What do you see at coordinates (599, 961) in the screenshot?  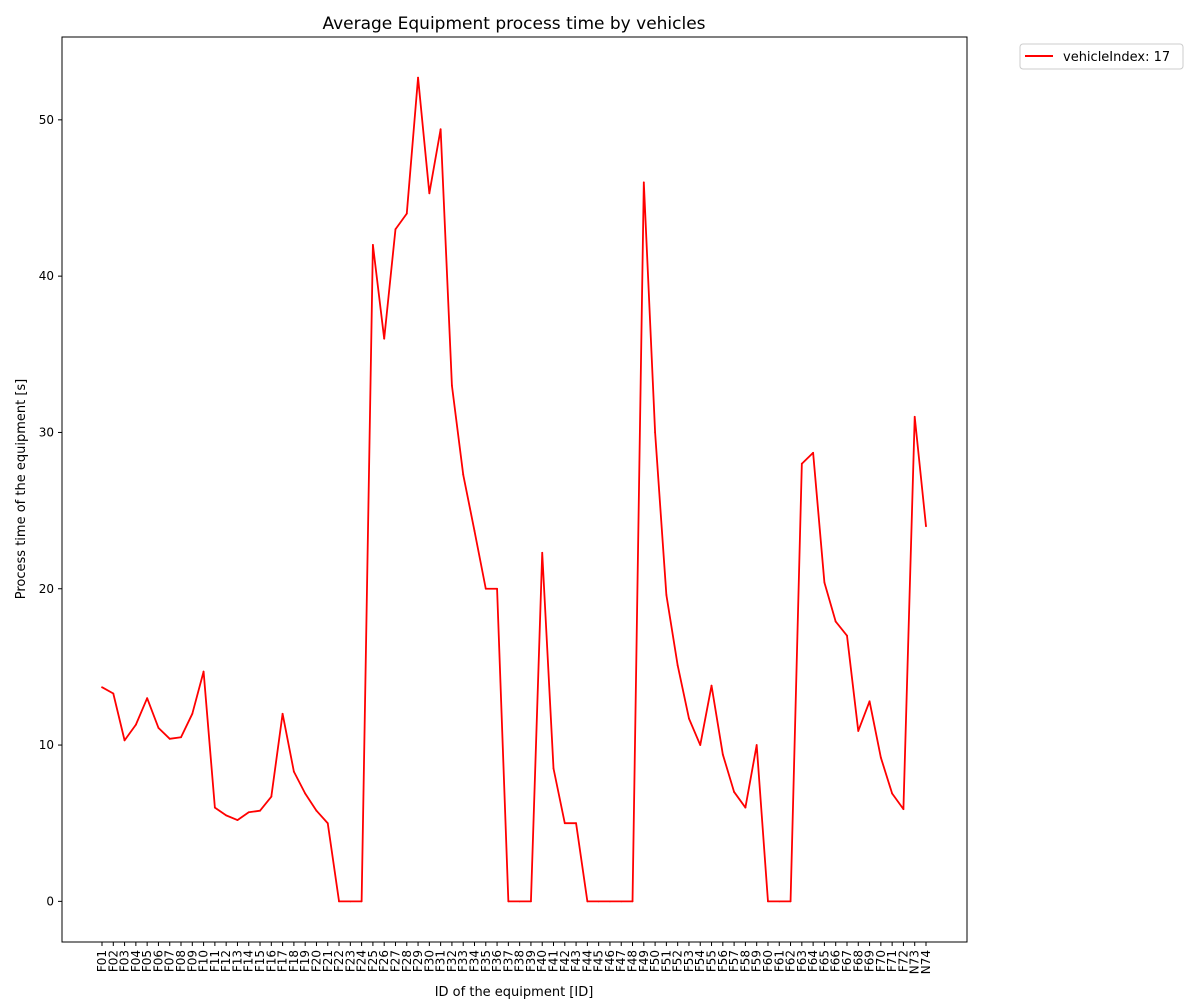 I see `x-tick-label: F45` at bounding box center [599, 961].